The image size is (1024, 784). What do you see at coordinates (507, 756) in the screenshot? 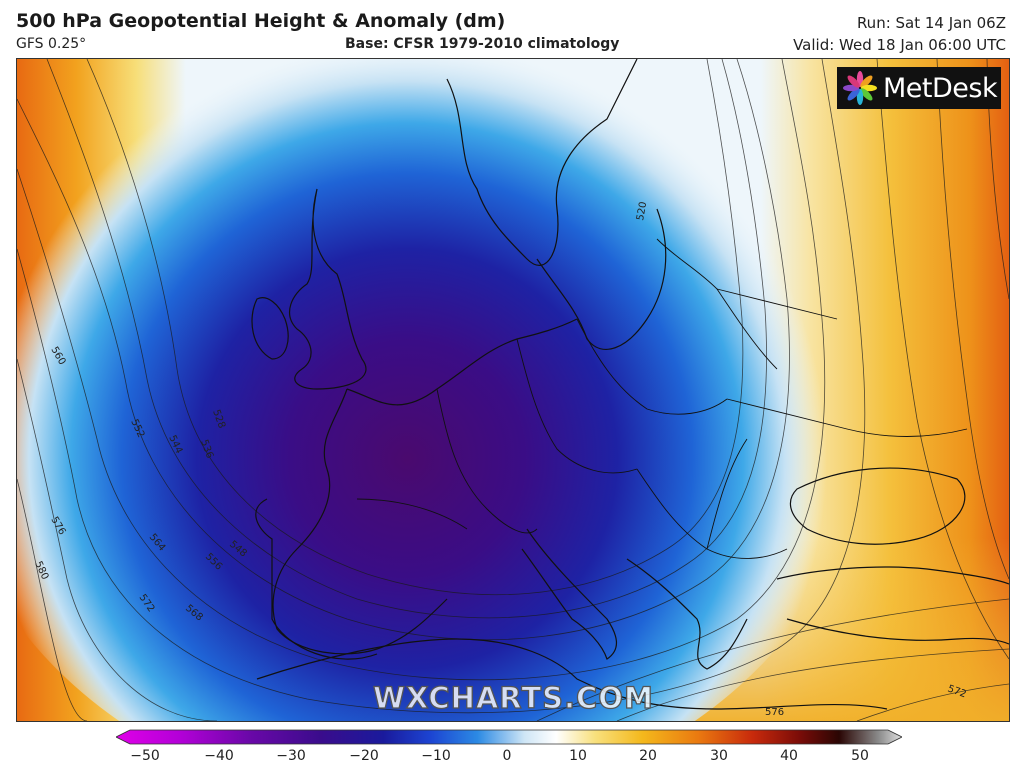
I see `colorbar-tick: 0` at bounding box center [507, 756].